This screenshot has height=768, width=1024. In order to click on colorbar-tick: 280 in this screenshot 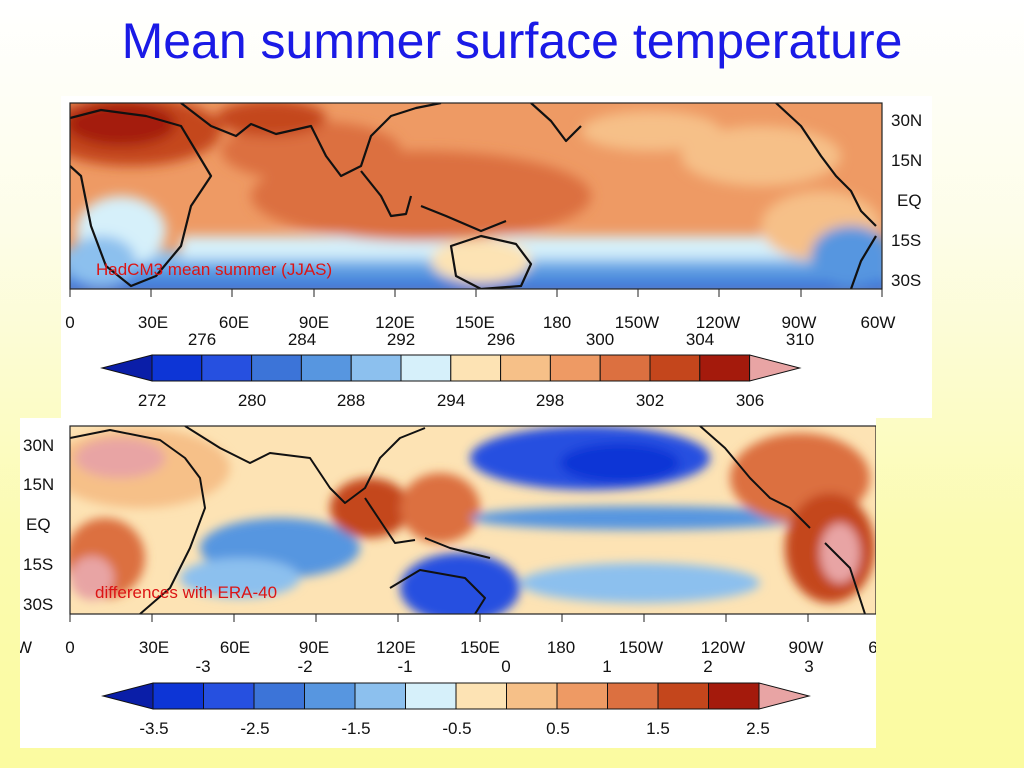, I will do `click(252, 400)`.